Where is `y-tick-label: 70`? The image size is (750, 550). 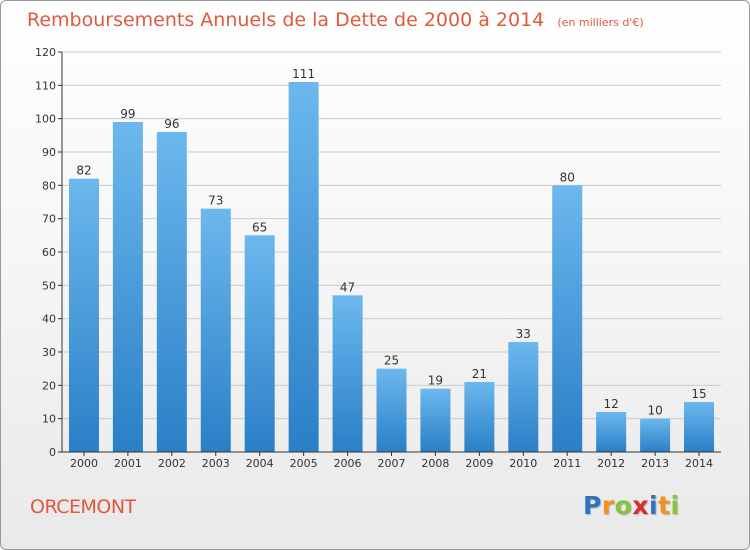 y-tick-label: 70 is located at coordinates (49, 219).